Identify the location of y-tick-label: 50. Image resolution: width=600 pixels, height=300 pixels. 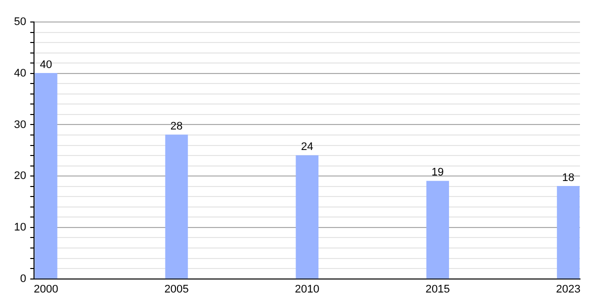
(20, 22).